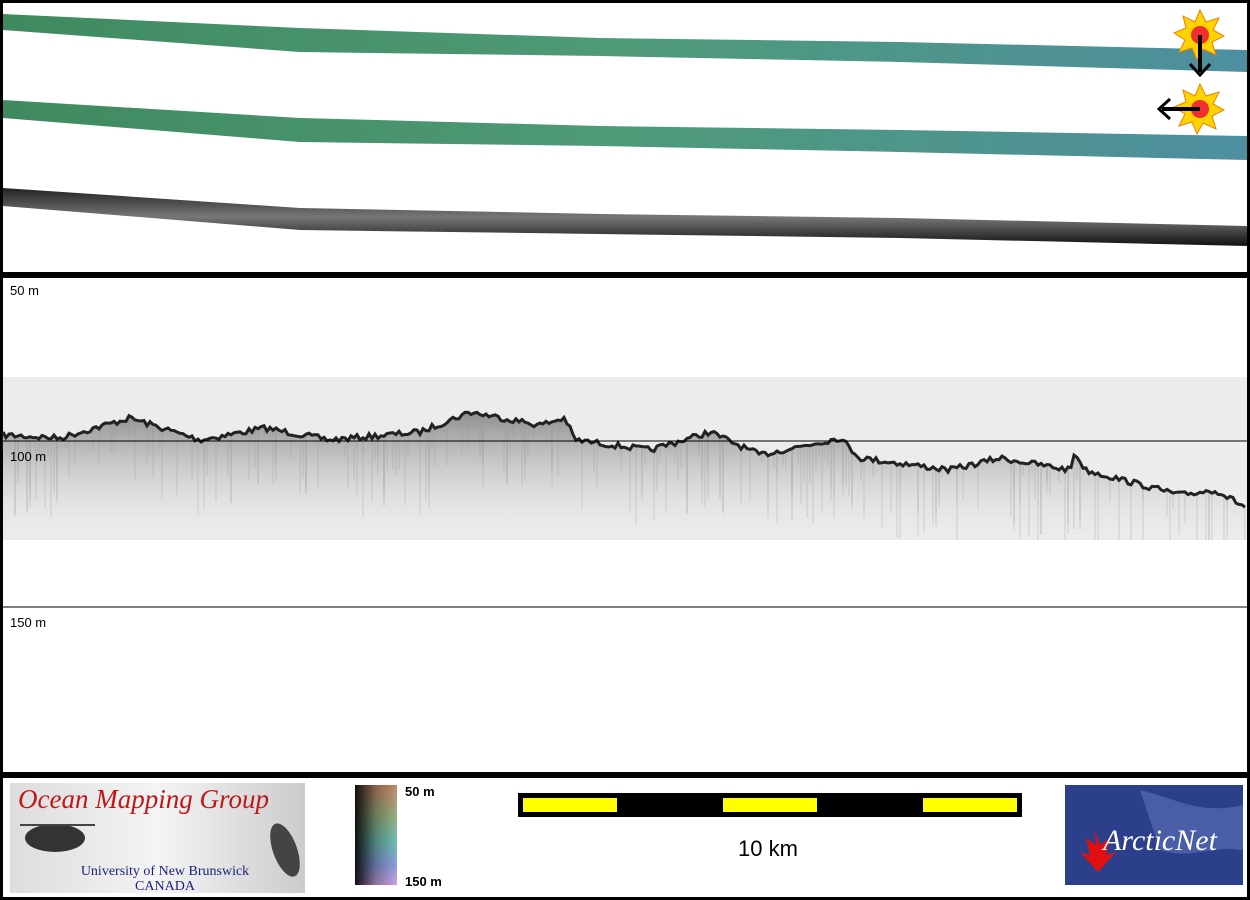 Image resolution: width=1250 pixels, height=900 pixels. What do you see at coordinates (423, 881) in the screenshot?
I see `colorbar-label: 150 m` at bounding box center [423, 881].